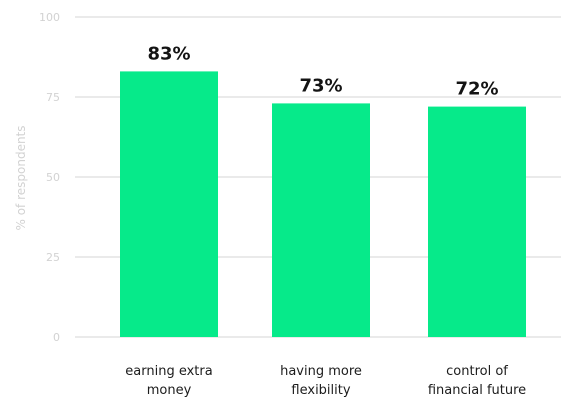  Describe the element at coordinates (477, 371) in the screenshot. I see `category-label: control of` at that location.